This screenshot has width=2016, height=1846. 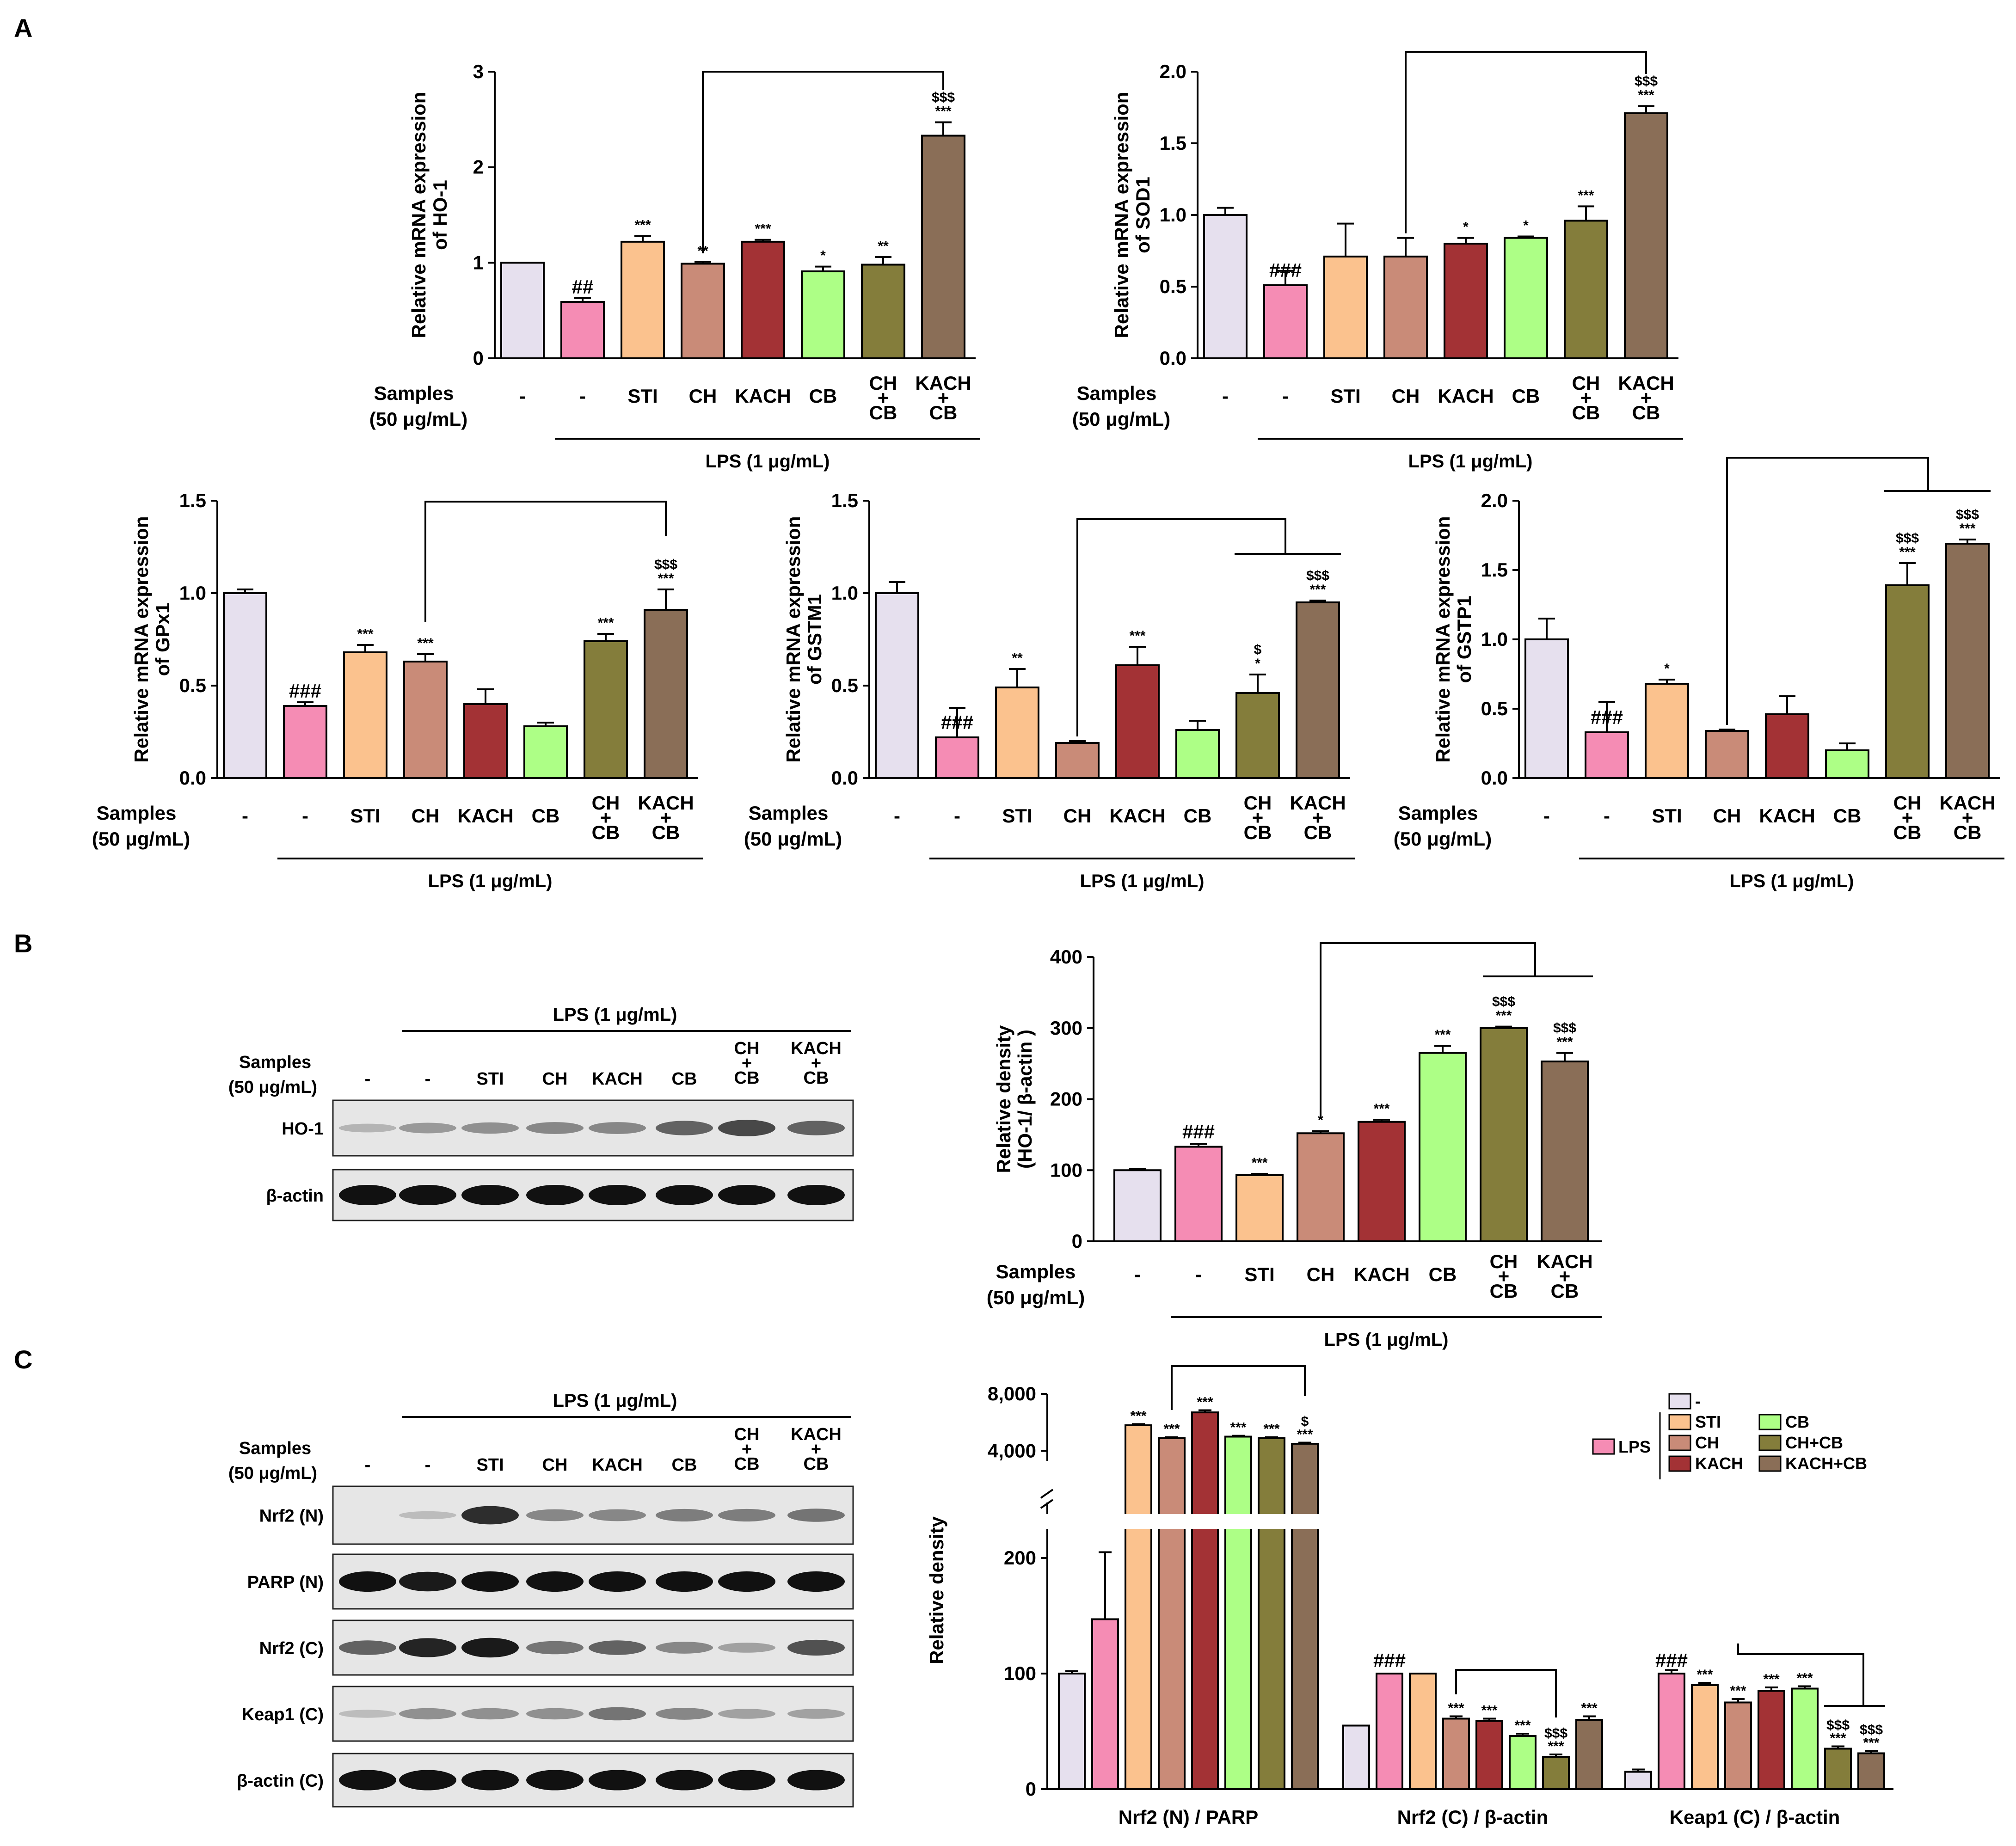 I want to click on legend-label: CH, so click(x=1707, y=1442).